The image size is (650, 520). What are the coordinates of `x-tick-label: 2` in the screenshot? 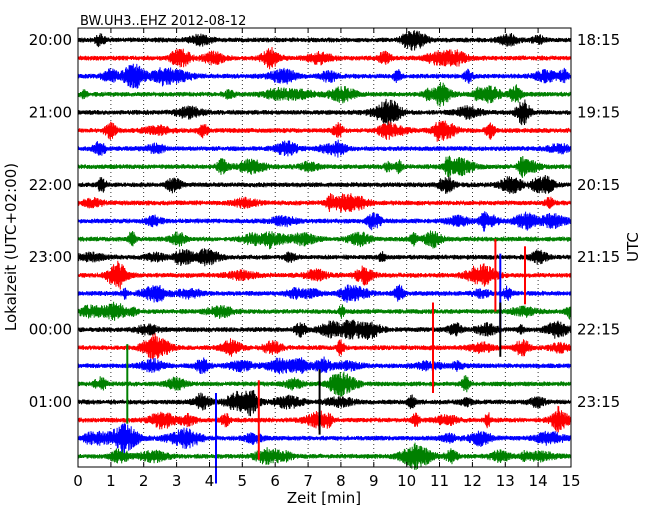 It's located at (144, 481).